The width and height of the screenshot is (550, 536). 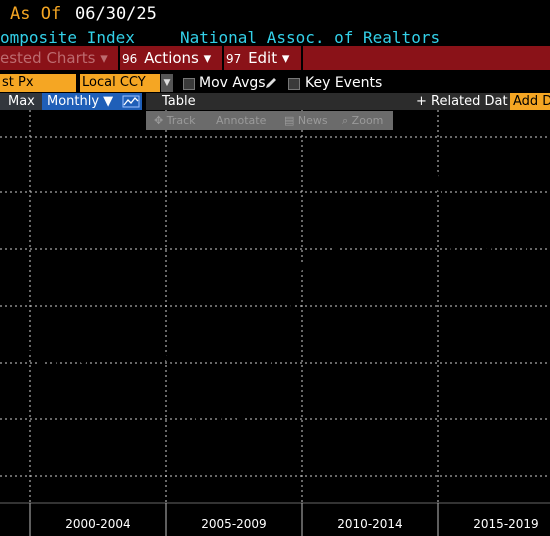 I want to click on news-label: News, so click(x=312, y=120).